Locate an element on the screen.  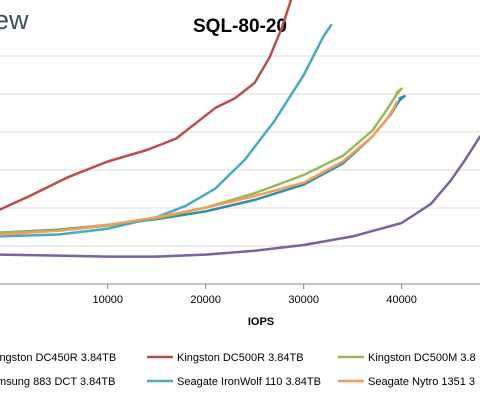
chart-title: SQL-80-20 is located at coordinates (240, 26).